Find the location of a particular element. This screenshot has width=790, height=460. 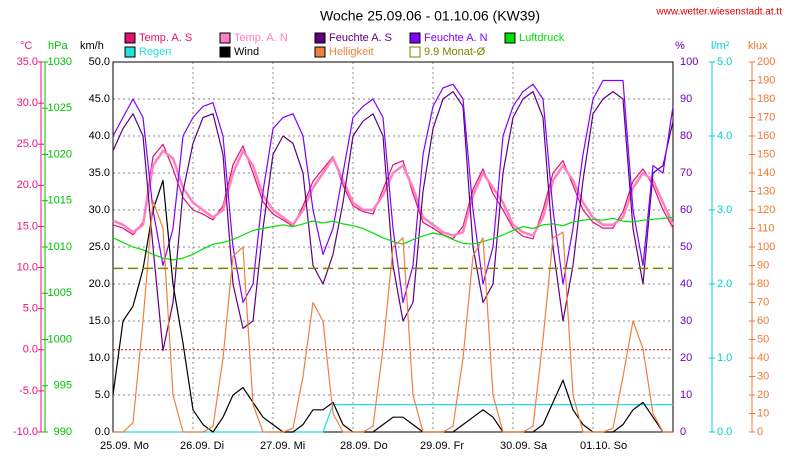

y-tick-label: 45.0 is located at coordinates (99, 99).